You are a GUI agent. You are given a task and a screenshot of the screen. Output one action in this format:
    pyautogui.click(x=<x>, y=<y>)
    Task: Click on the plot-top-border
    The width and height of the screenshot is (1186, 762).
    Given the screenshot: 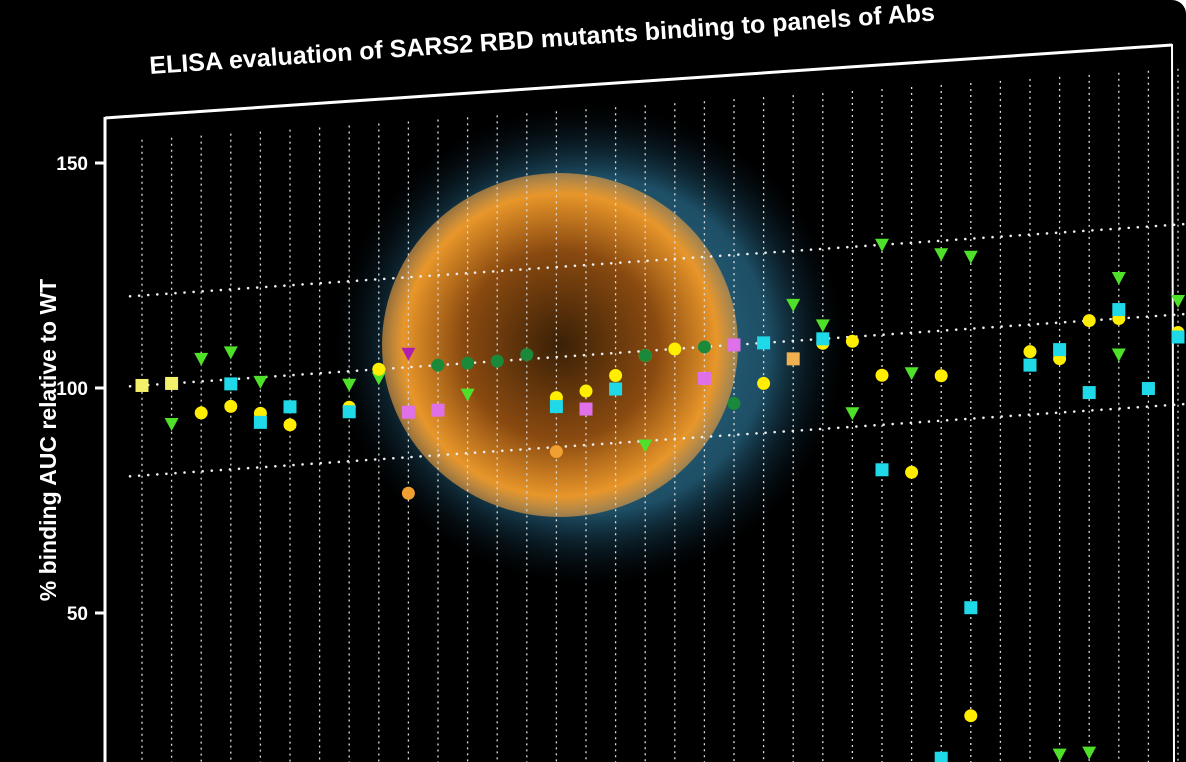 What is the action you would take?
    pyautogui.click(x=638, y=81)
    